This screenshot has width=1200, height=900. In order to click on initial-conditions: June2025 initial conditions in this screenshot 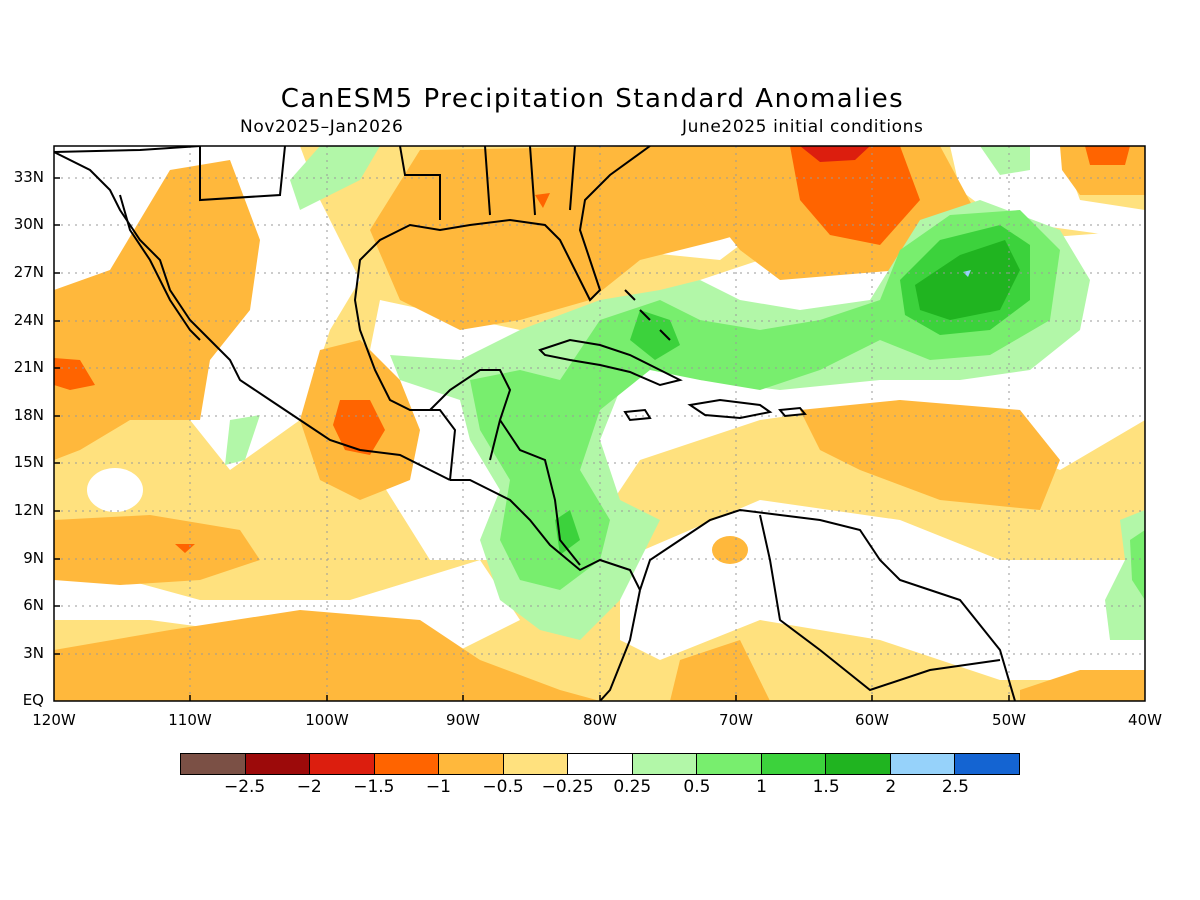, I will do `click(803, 127)`.